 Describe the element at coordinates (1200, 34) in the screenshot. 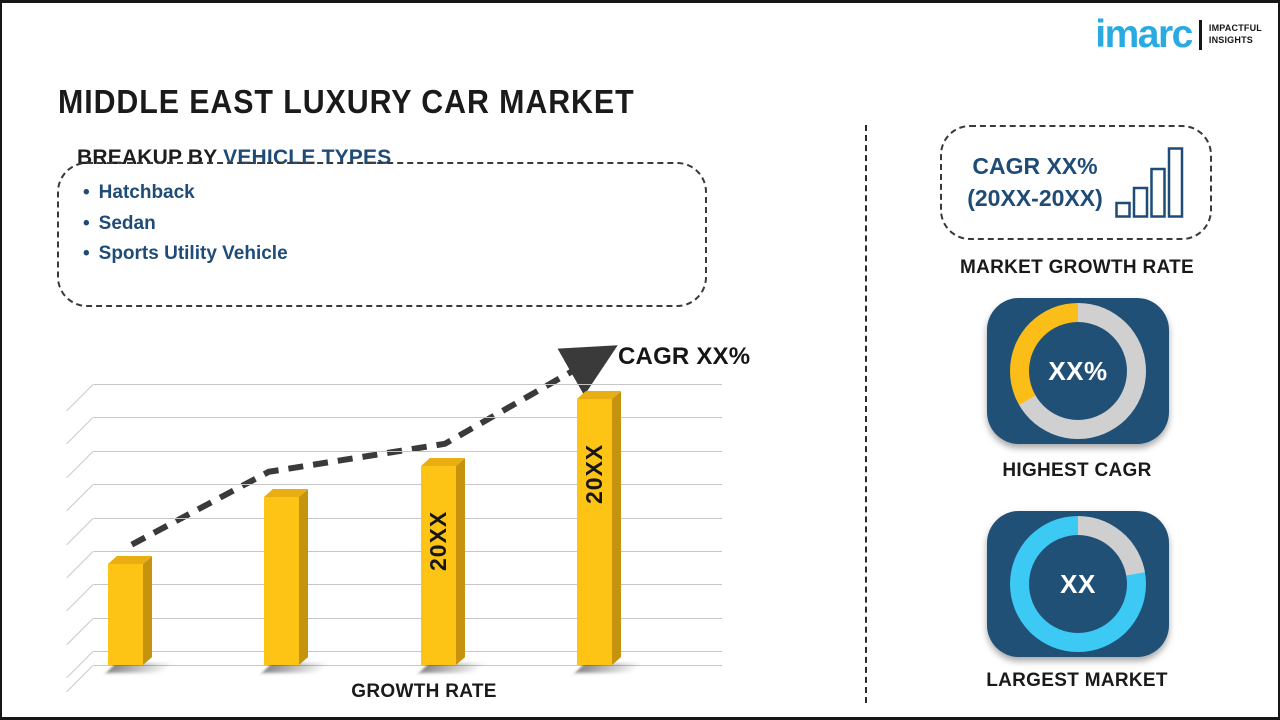

I see `logo-divider-bar` at that location.